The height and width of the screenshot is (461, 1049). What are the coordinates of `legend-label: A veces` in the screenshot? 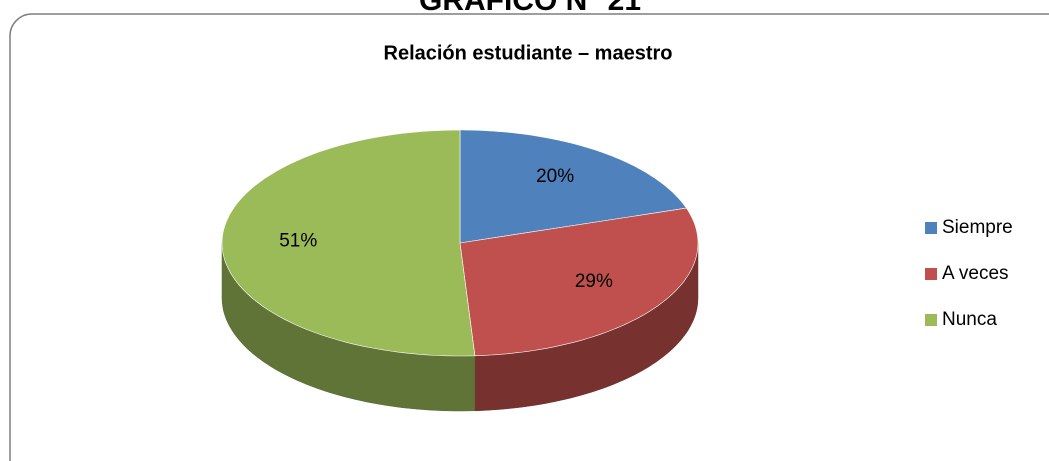 It's located at (975, 273).